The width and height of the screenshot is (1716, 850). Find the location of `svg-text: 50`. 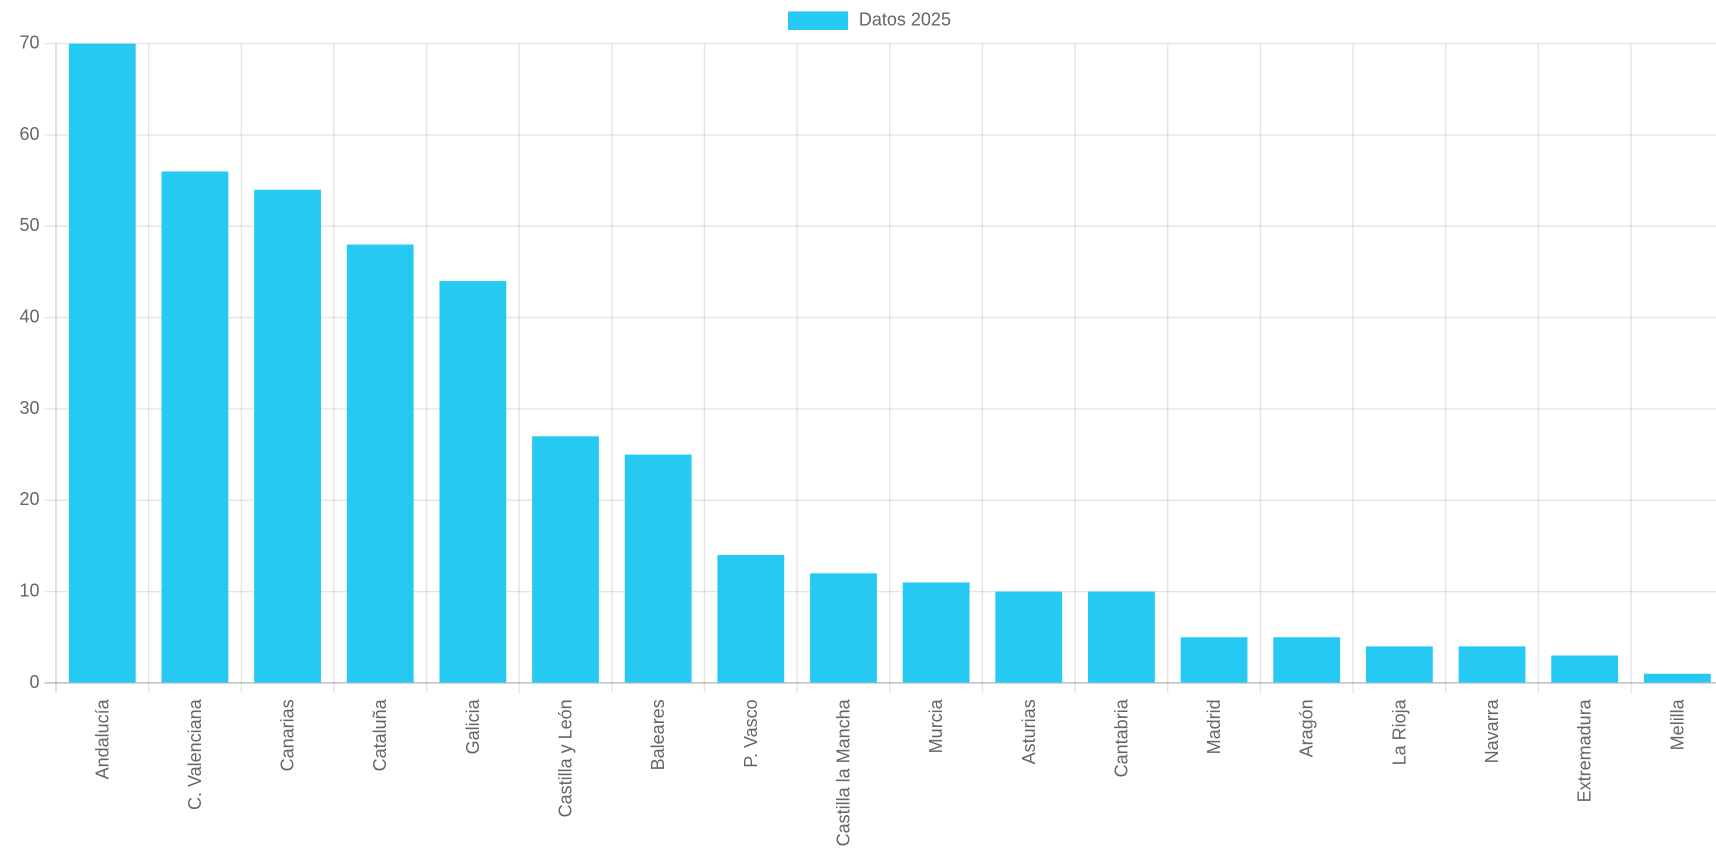

svg-text: 50 is located at coordinates (29, 225).